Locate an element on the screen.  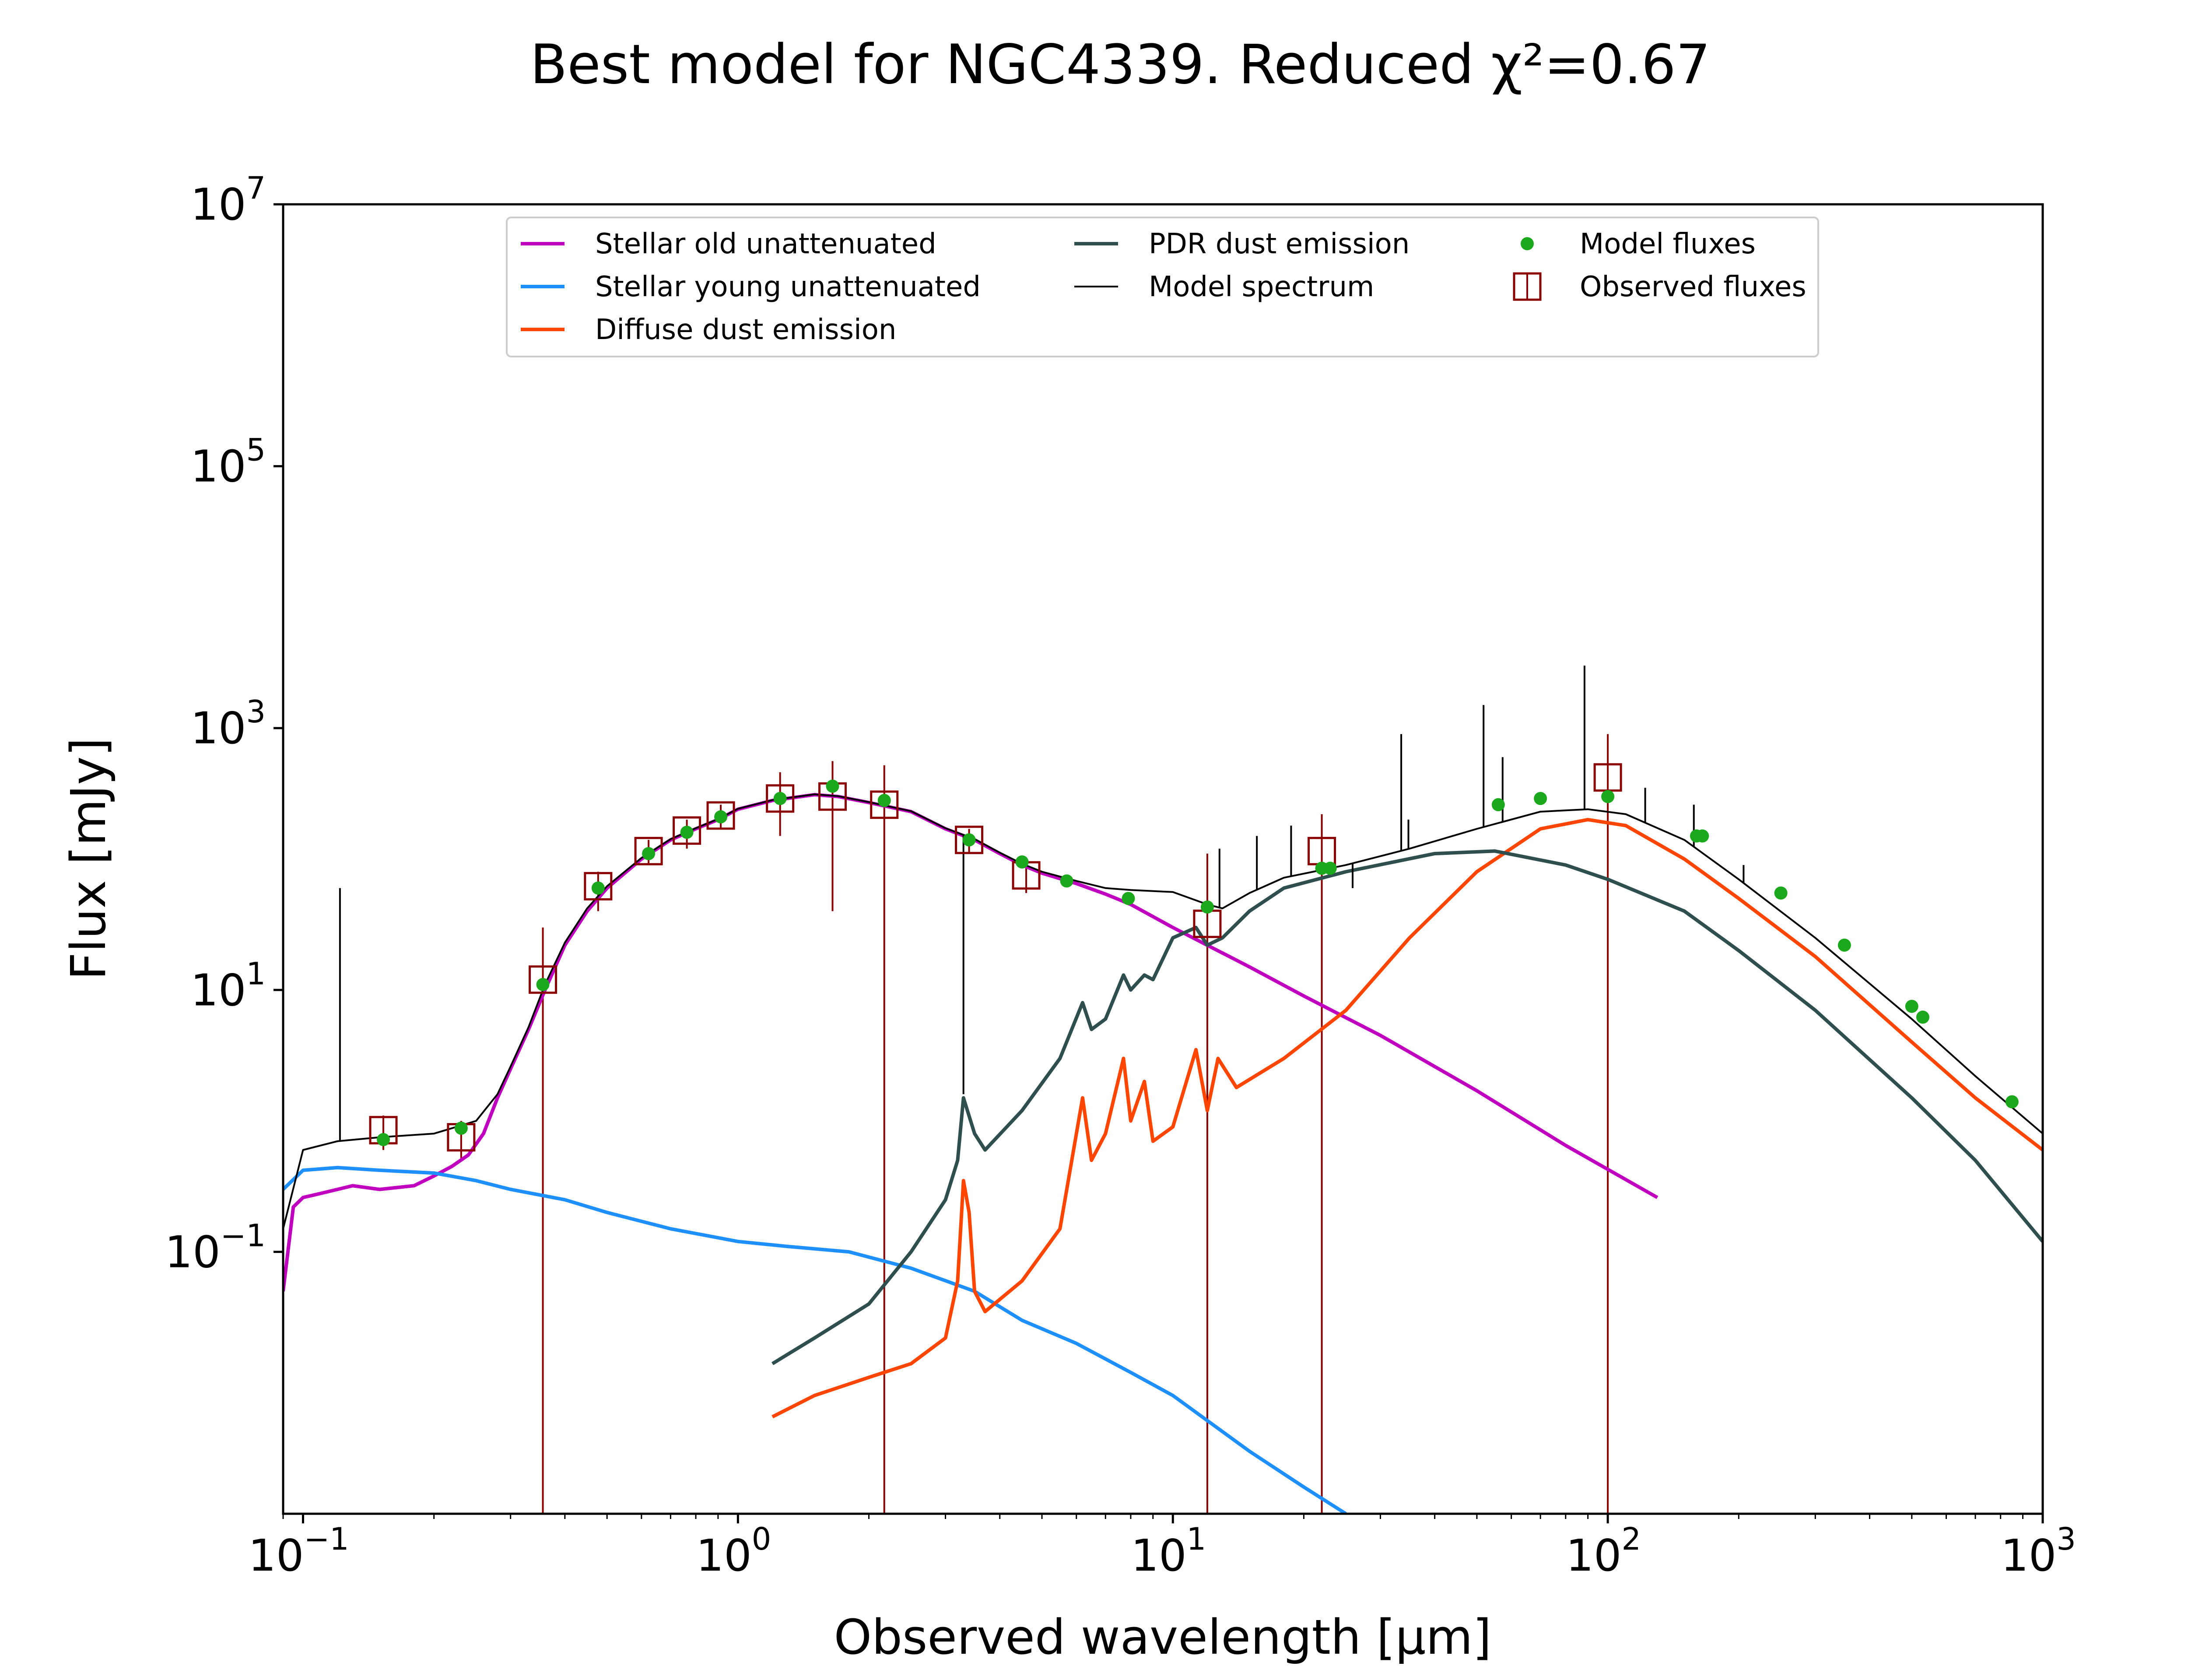
y-tick-label: 10⁻¹ is located at coordinates (215, 1248).